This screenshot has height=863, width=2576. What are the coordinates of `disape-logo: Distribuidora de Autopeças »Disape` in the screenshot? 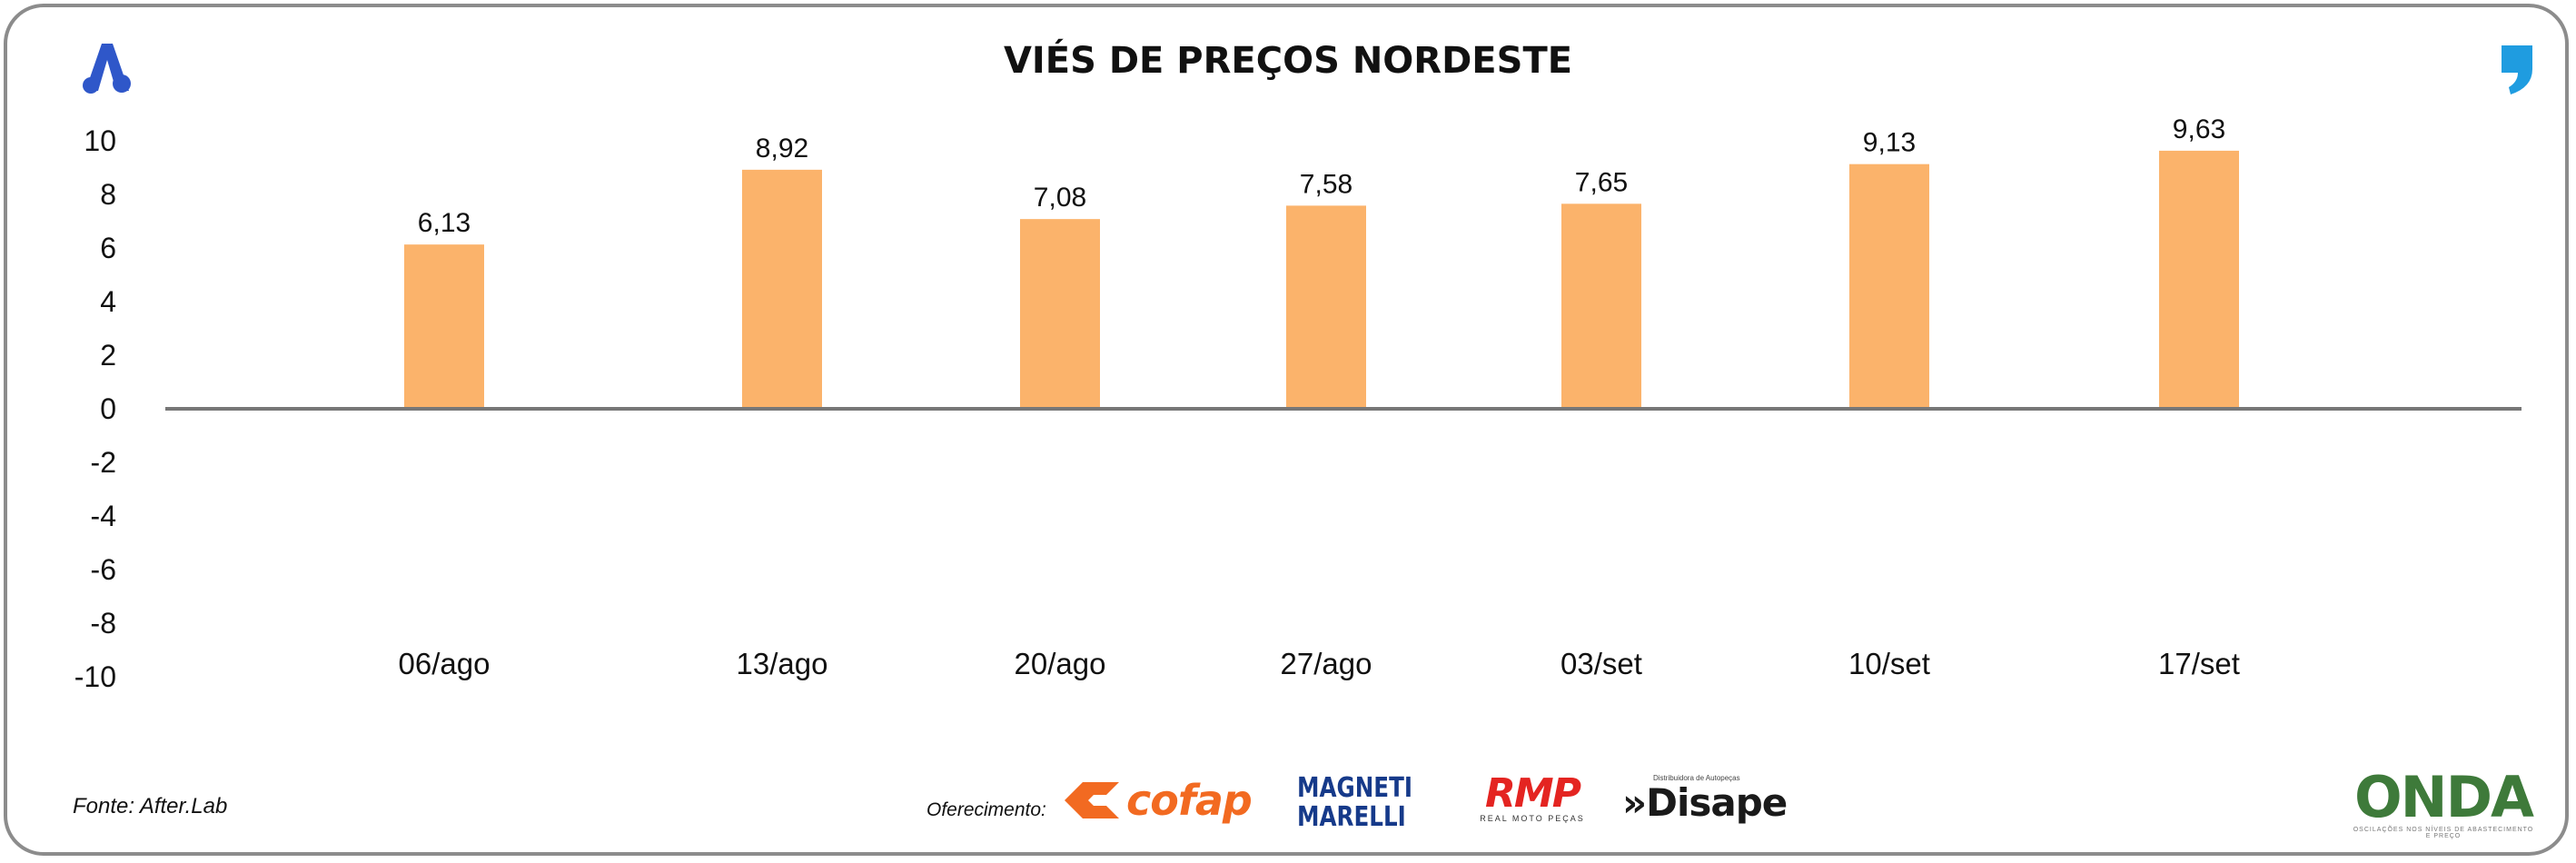 It's located at (1705, 799).